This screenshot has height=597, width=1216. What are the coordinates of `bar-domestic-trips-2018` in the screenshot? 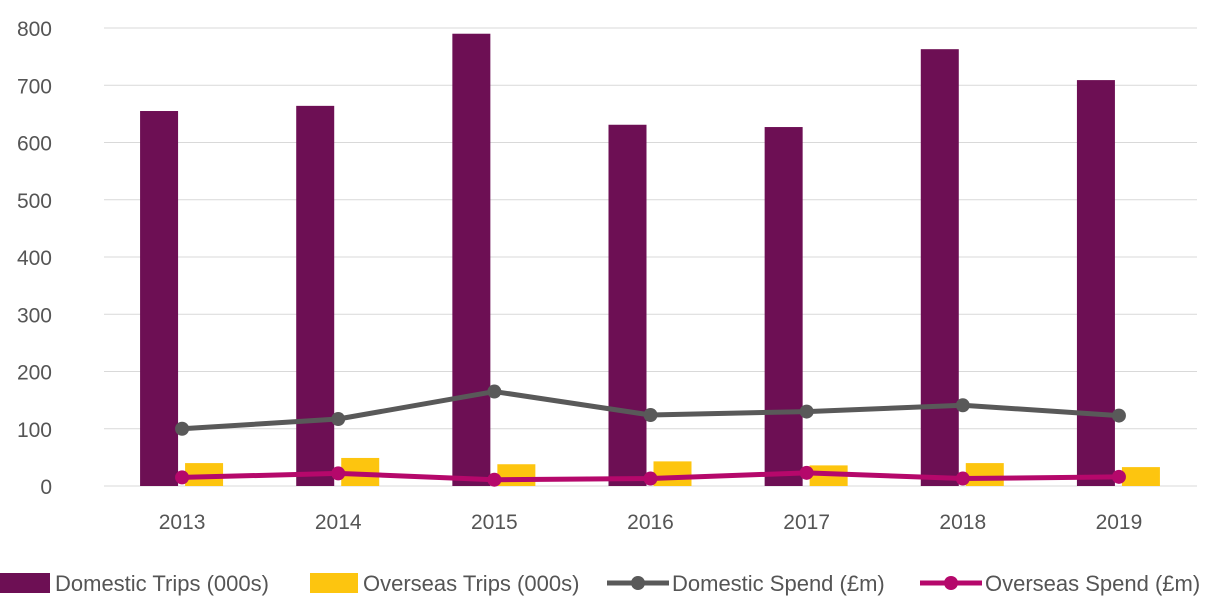 It's located at (939, 268).